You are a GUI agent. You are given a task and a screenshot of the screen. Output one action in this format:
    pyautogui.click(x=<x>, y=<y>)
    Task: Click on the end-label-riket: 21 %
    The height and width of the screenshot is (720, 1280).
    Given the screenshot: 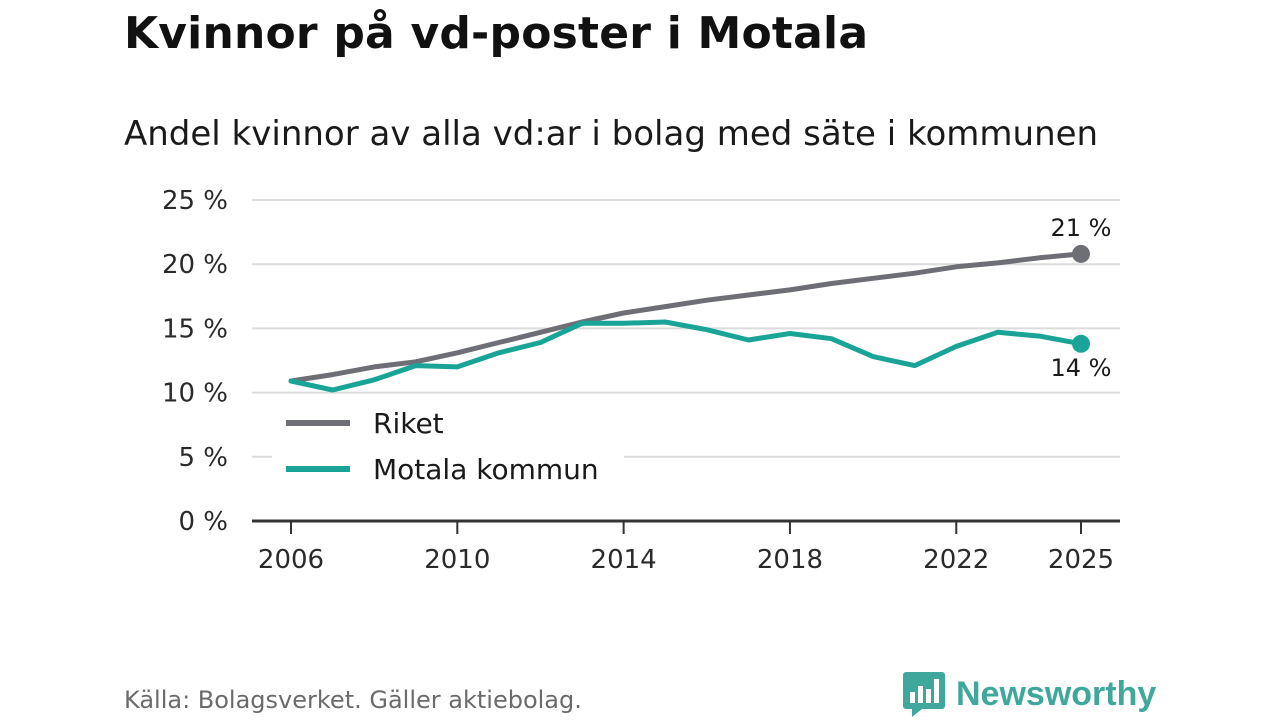 What is the action you would take?
    pyautogui.click(x=1081, y=228)
    